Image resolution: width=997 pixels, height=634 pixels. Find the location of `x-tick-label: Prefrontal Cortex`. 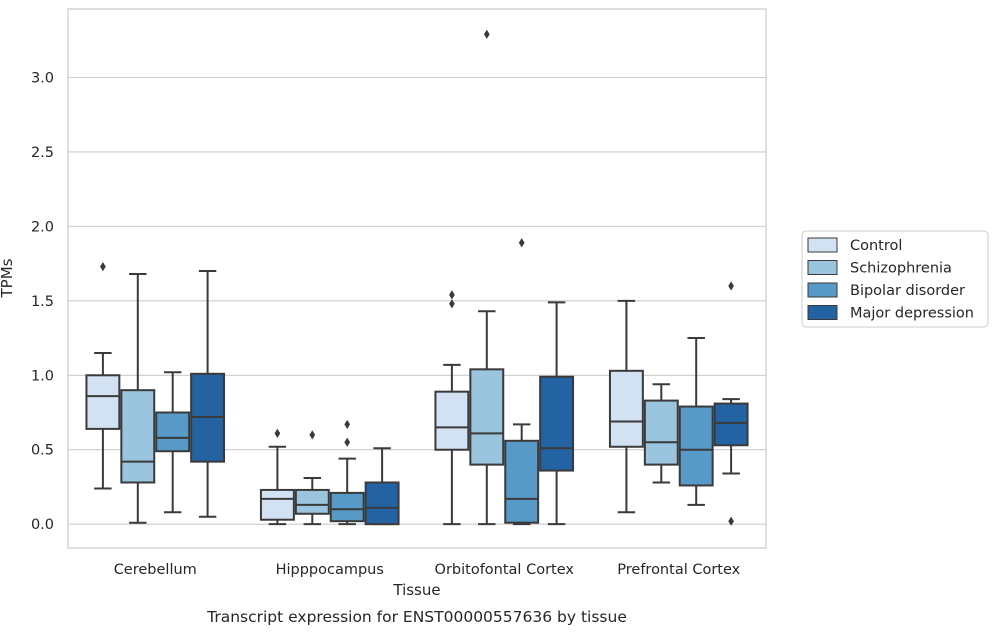

x-tick-label: Prefrontal Cortex is located at coordinates (678, 570).